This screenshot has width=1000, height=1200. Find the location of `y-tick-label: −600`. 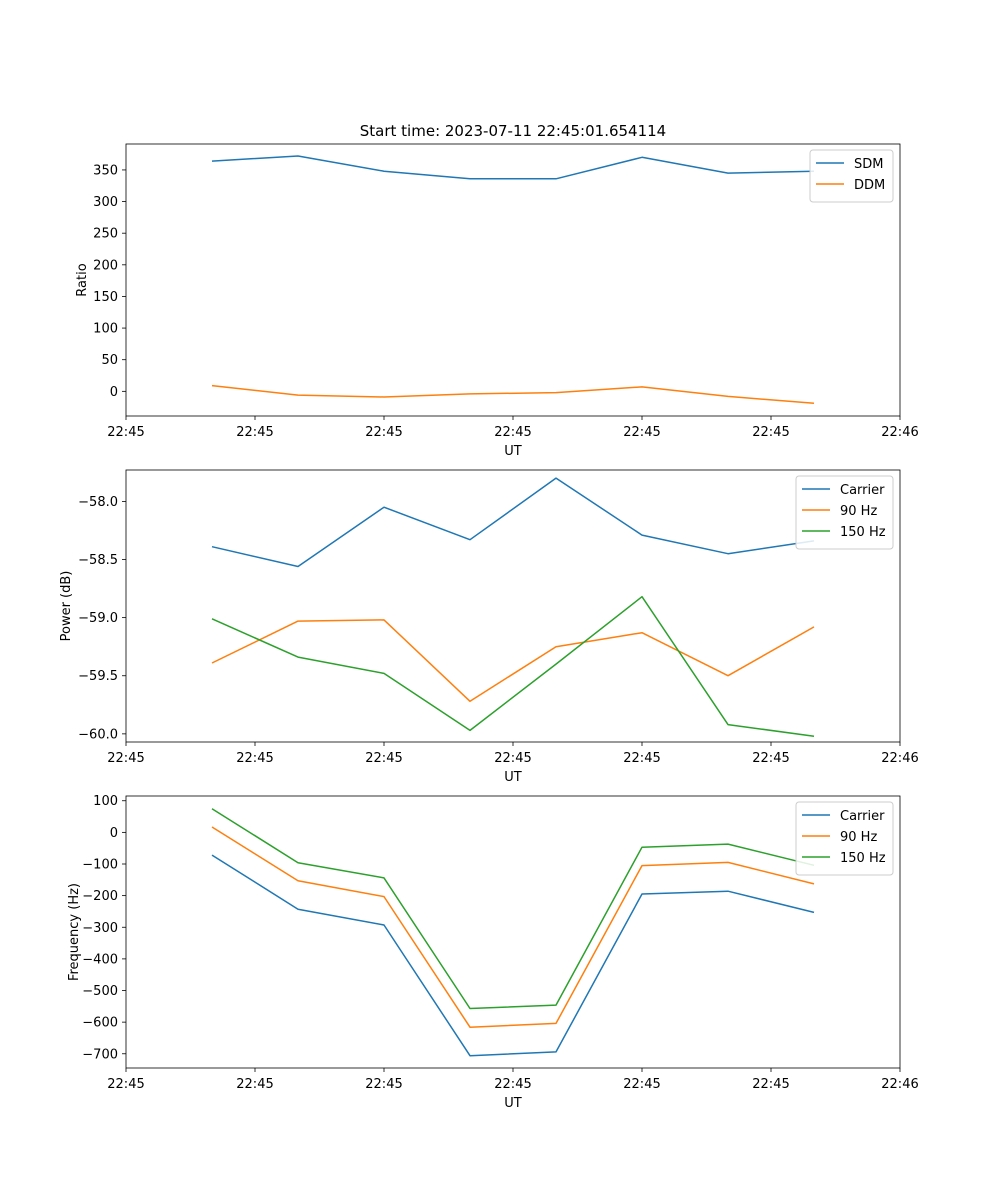

y-tick-label: −600 is located at coordinates (100, 1023).